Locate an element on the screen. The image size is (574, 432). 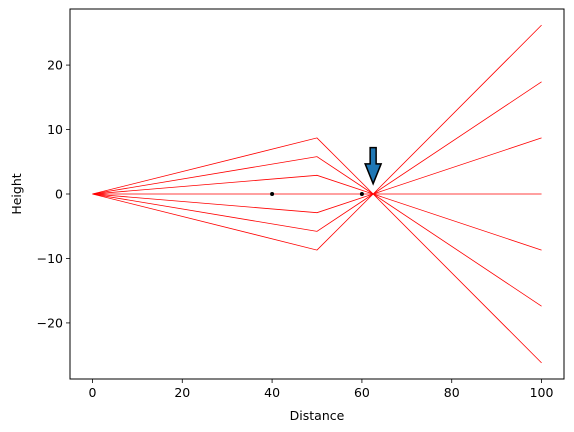
y-tick-label: −20 is located at coordinates (50, 322).